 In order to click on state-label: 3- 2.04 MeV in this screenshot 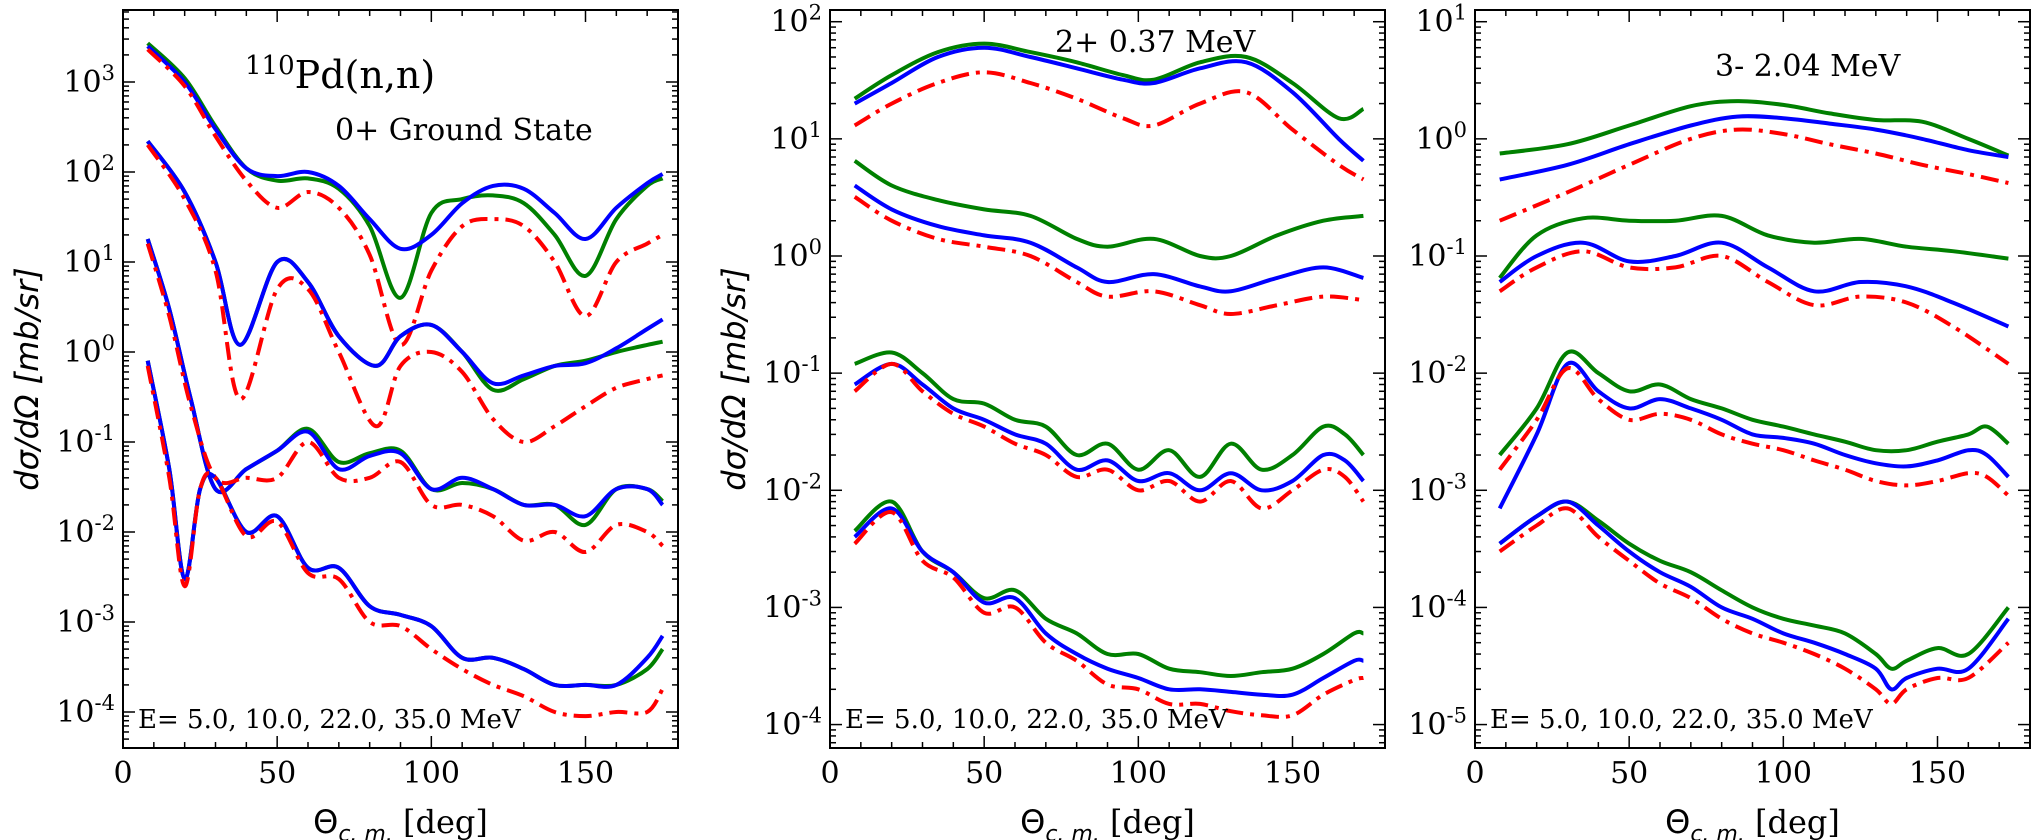, I will do `click(1808, 66)`.